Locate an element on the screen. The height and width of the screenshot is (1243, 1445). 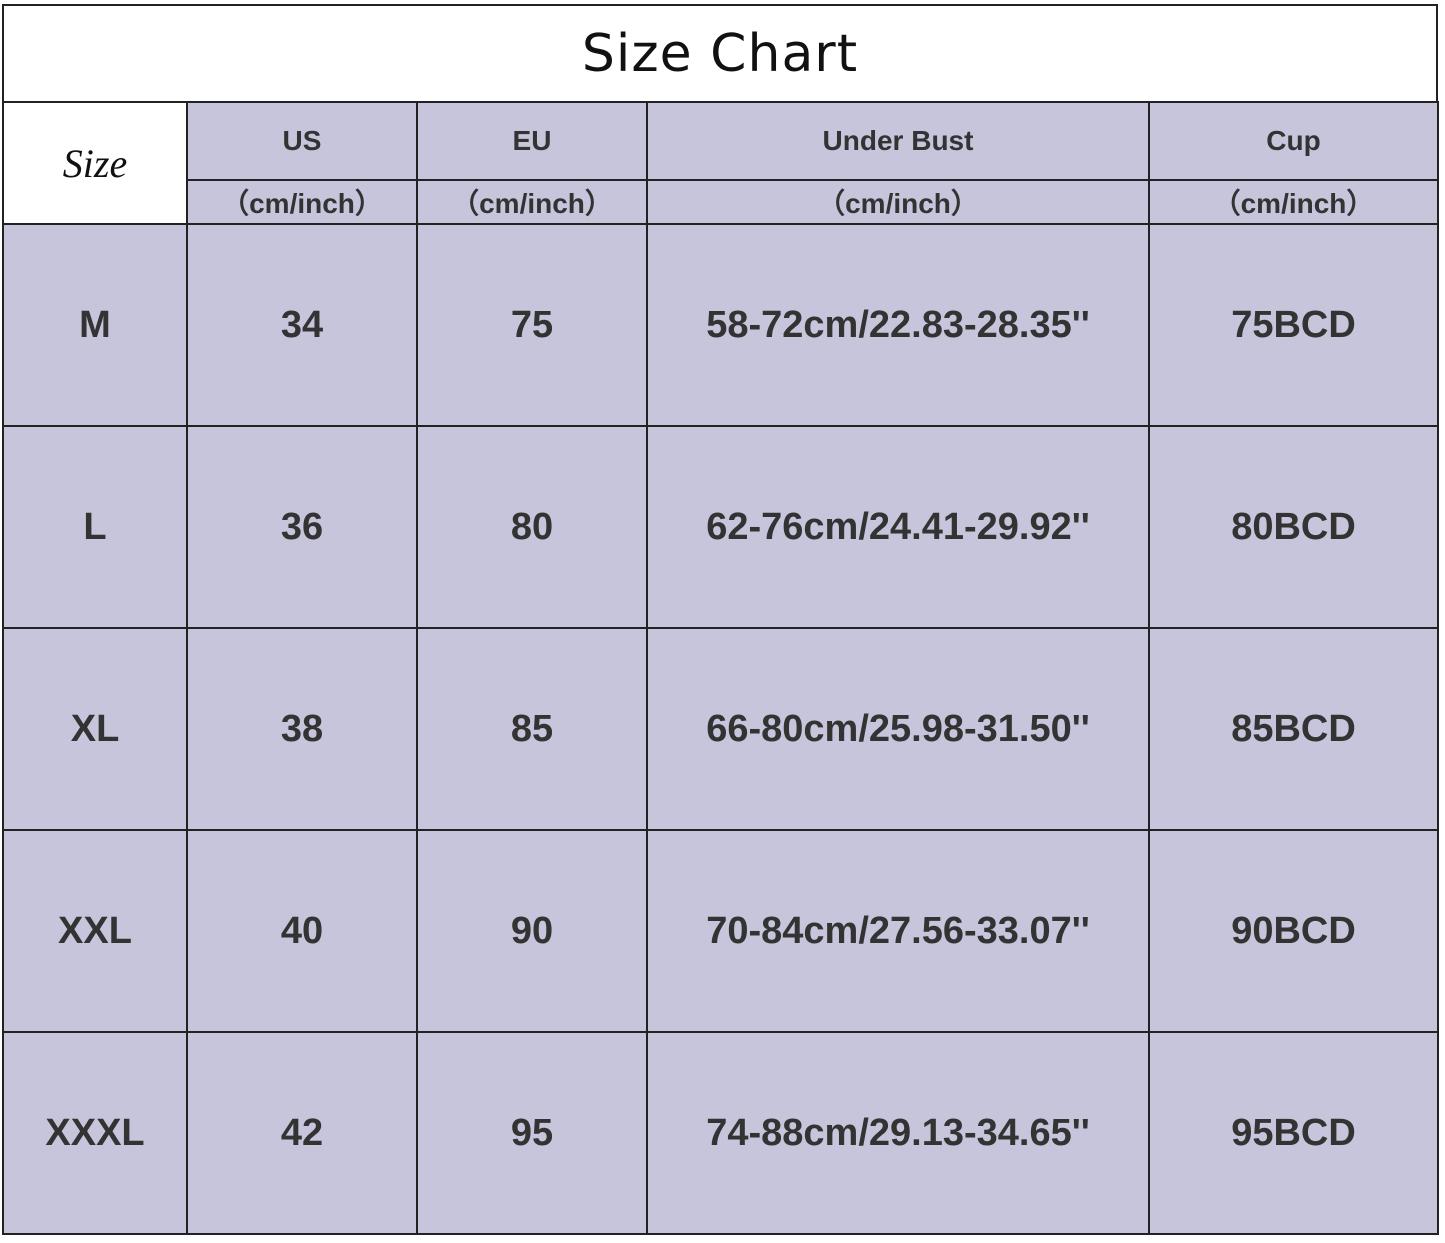
us-cell: 42 is located at coordinates (302, 1133).